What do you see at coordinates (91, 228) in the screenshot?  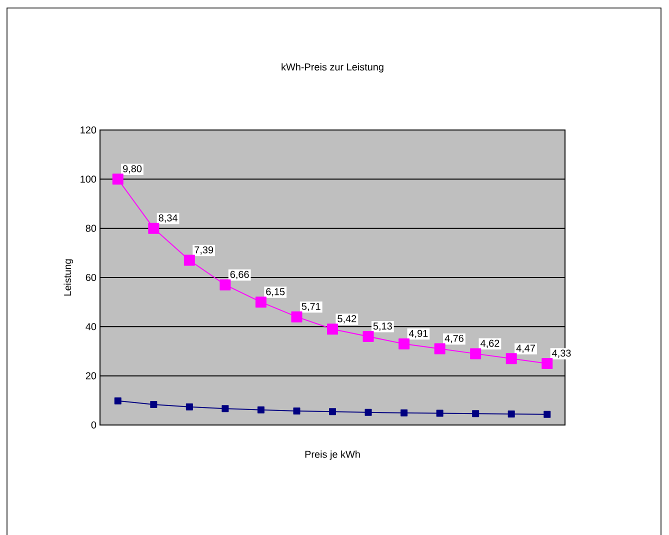 I see `y-tick-label: 80` at bounding box center [91, 228].